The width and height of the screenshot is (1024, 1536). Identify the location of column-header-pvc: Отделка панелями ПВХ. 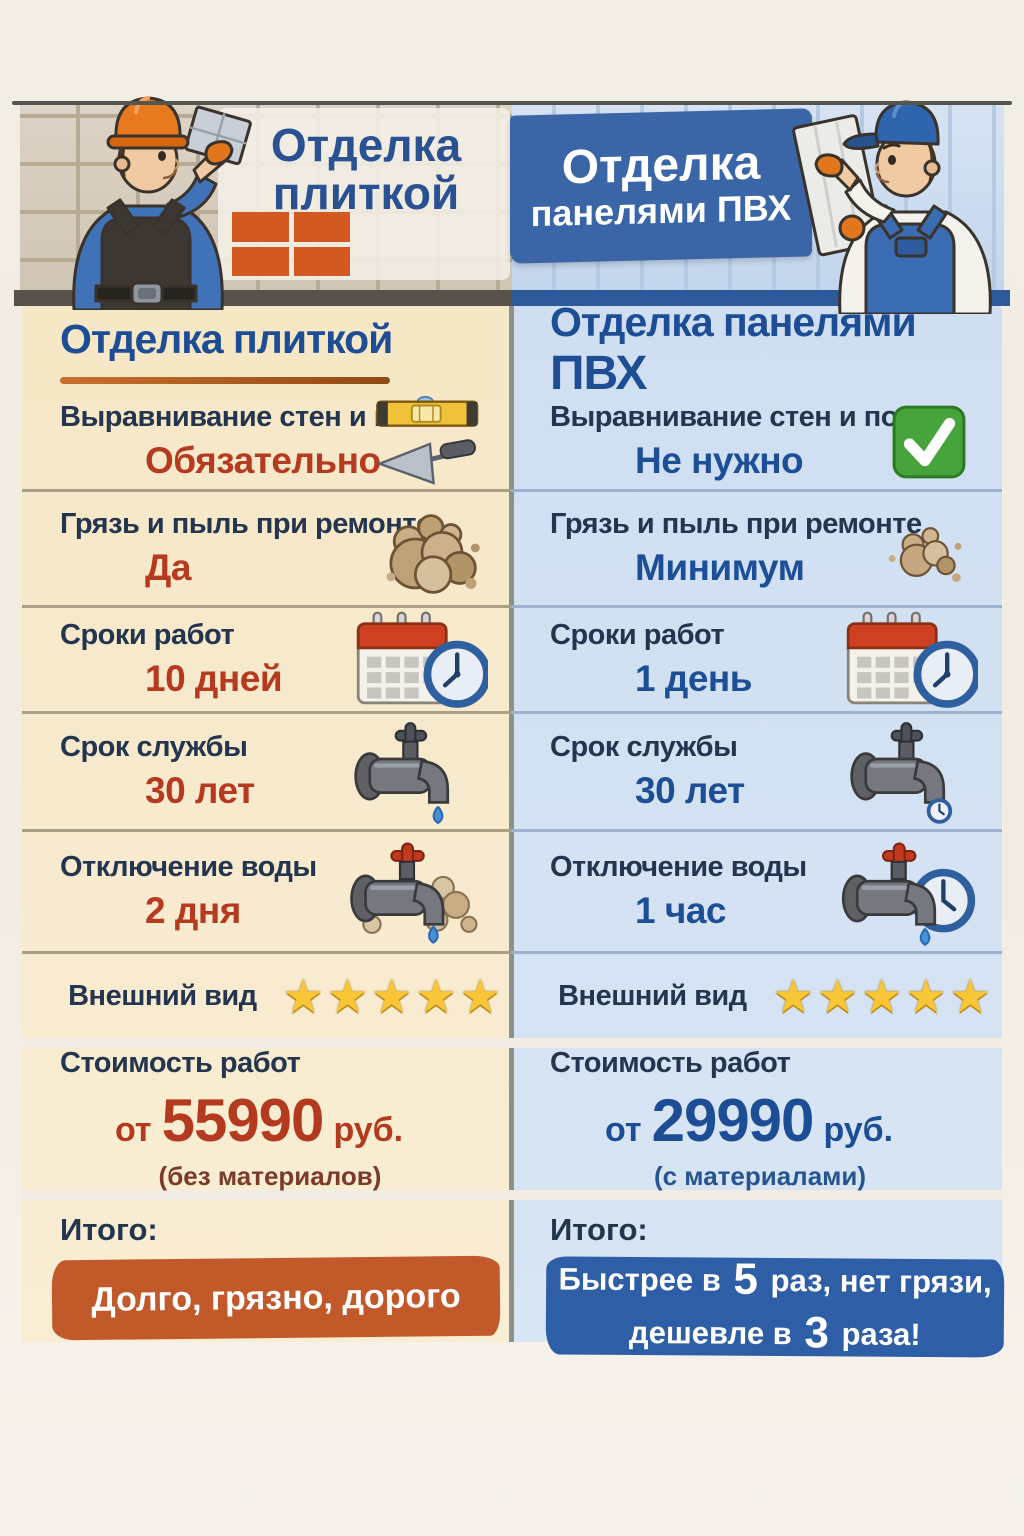
(776, 350).